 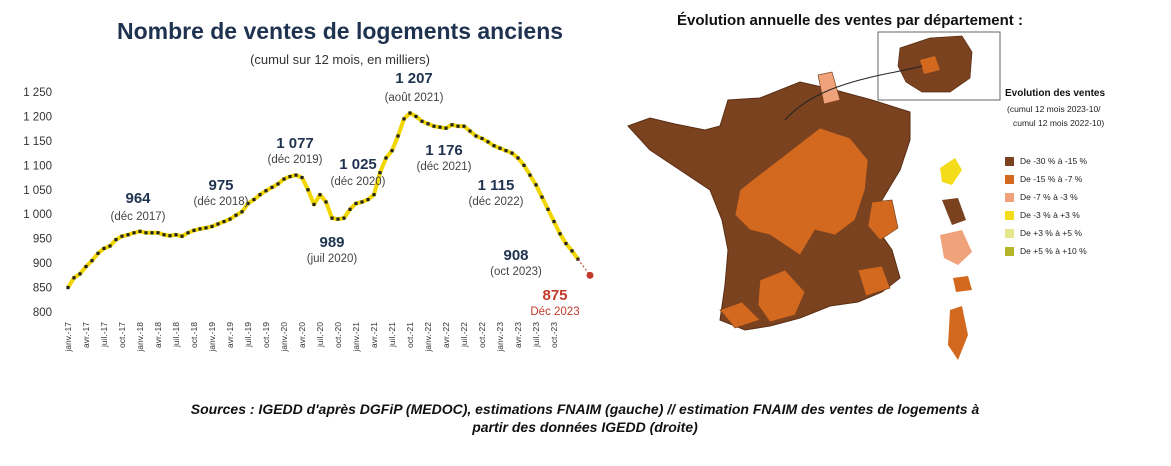 I want to click on legend-item: De -30 % à -15 %, so click(x=1046, y=161).